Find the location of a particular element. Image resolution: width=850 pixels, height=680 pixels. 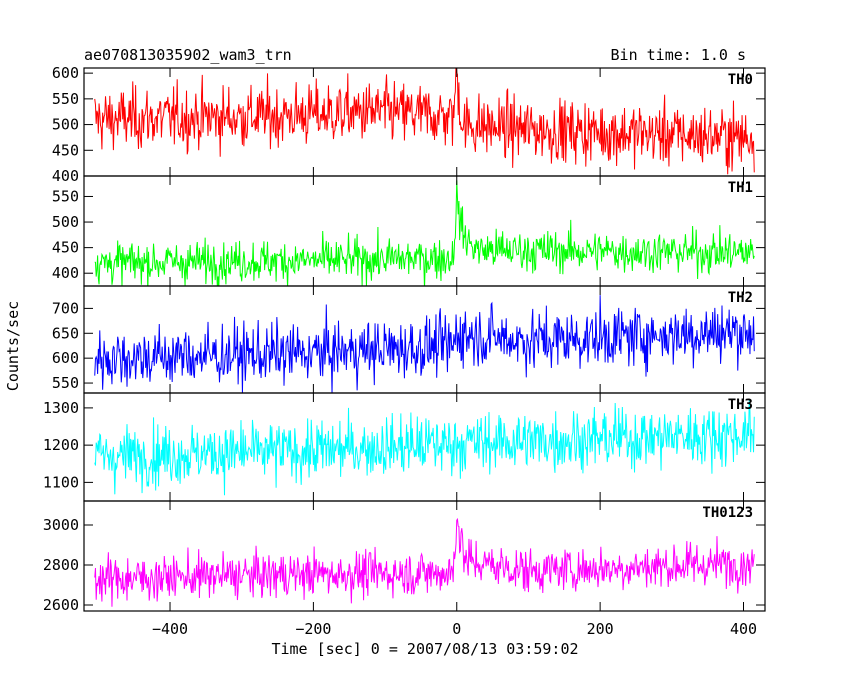

panel-label-th2: TH2 is located at coordinates (740, 298).